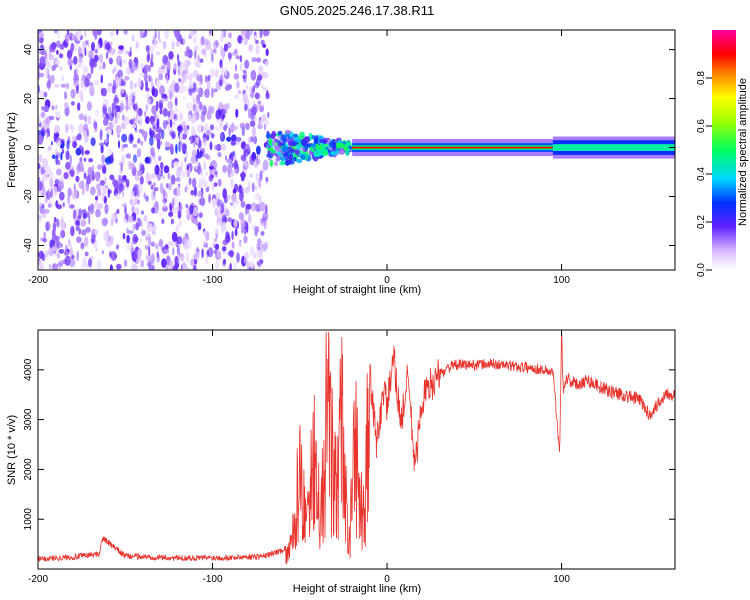  What do you see at coordinates (701, 126) in the screenshot?
I see `colorbar-tick-label: 0.6` at bounding box center [701, 126].